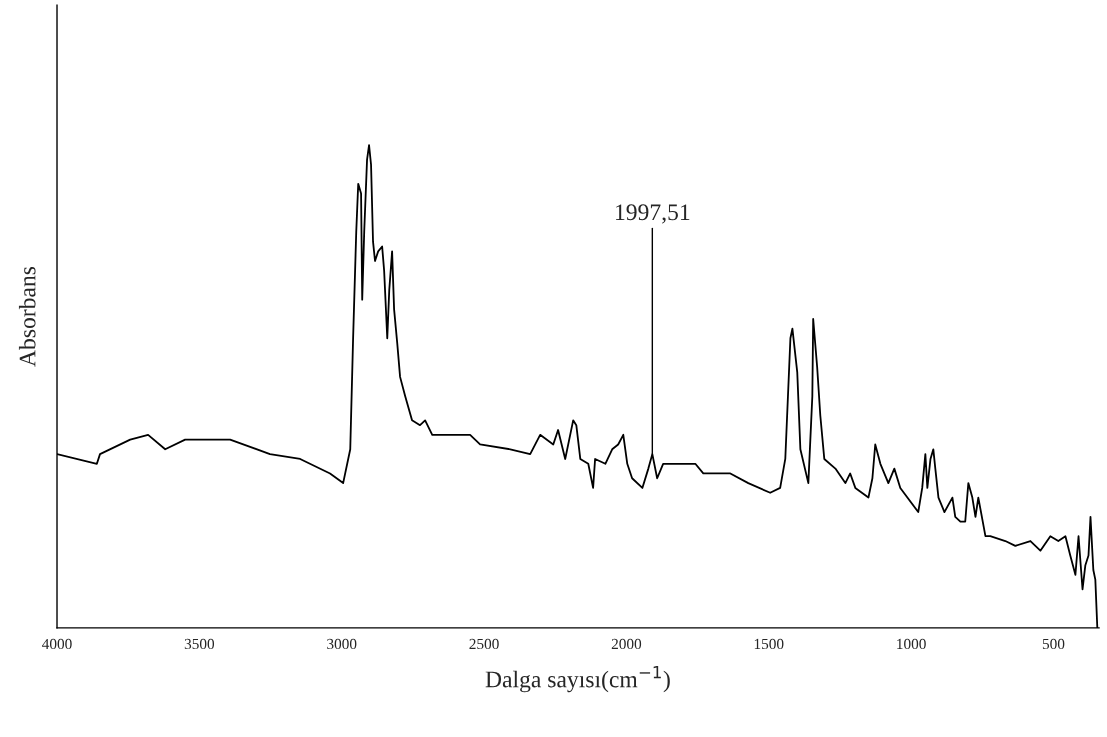 The image size is (1107, 737). What do you see at coordinates (27, 316) in the screenshot?
I see `y-axis-title: Absorbans` at bounding box center [27, 316].